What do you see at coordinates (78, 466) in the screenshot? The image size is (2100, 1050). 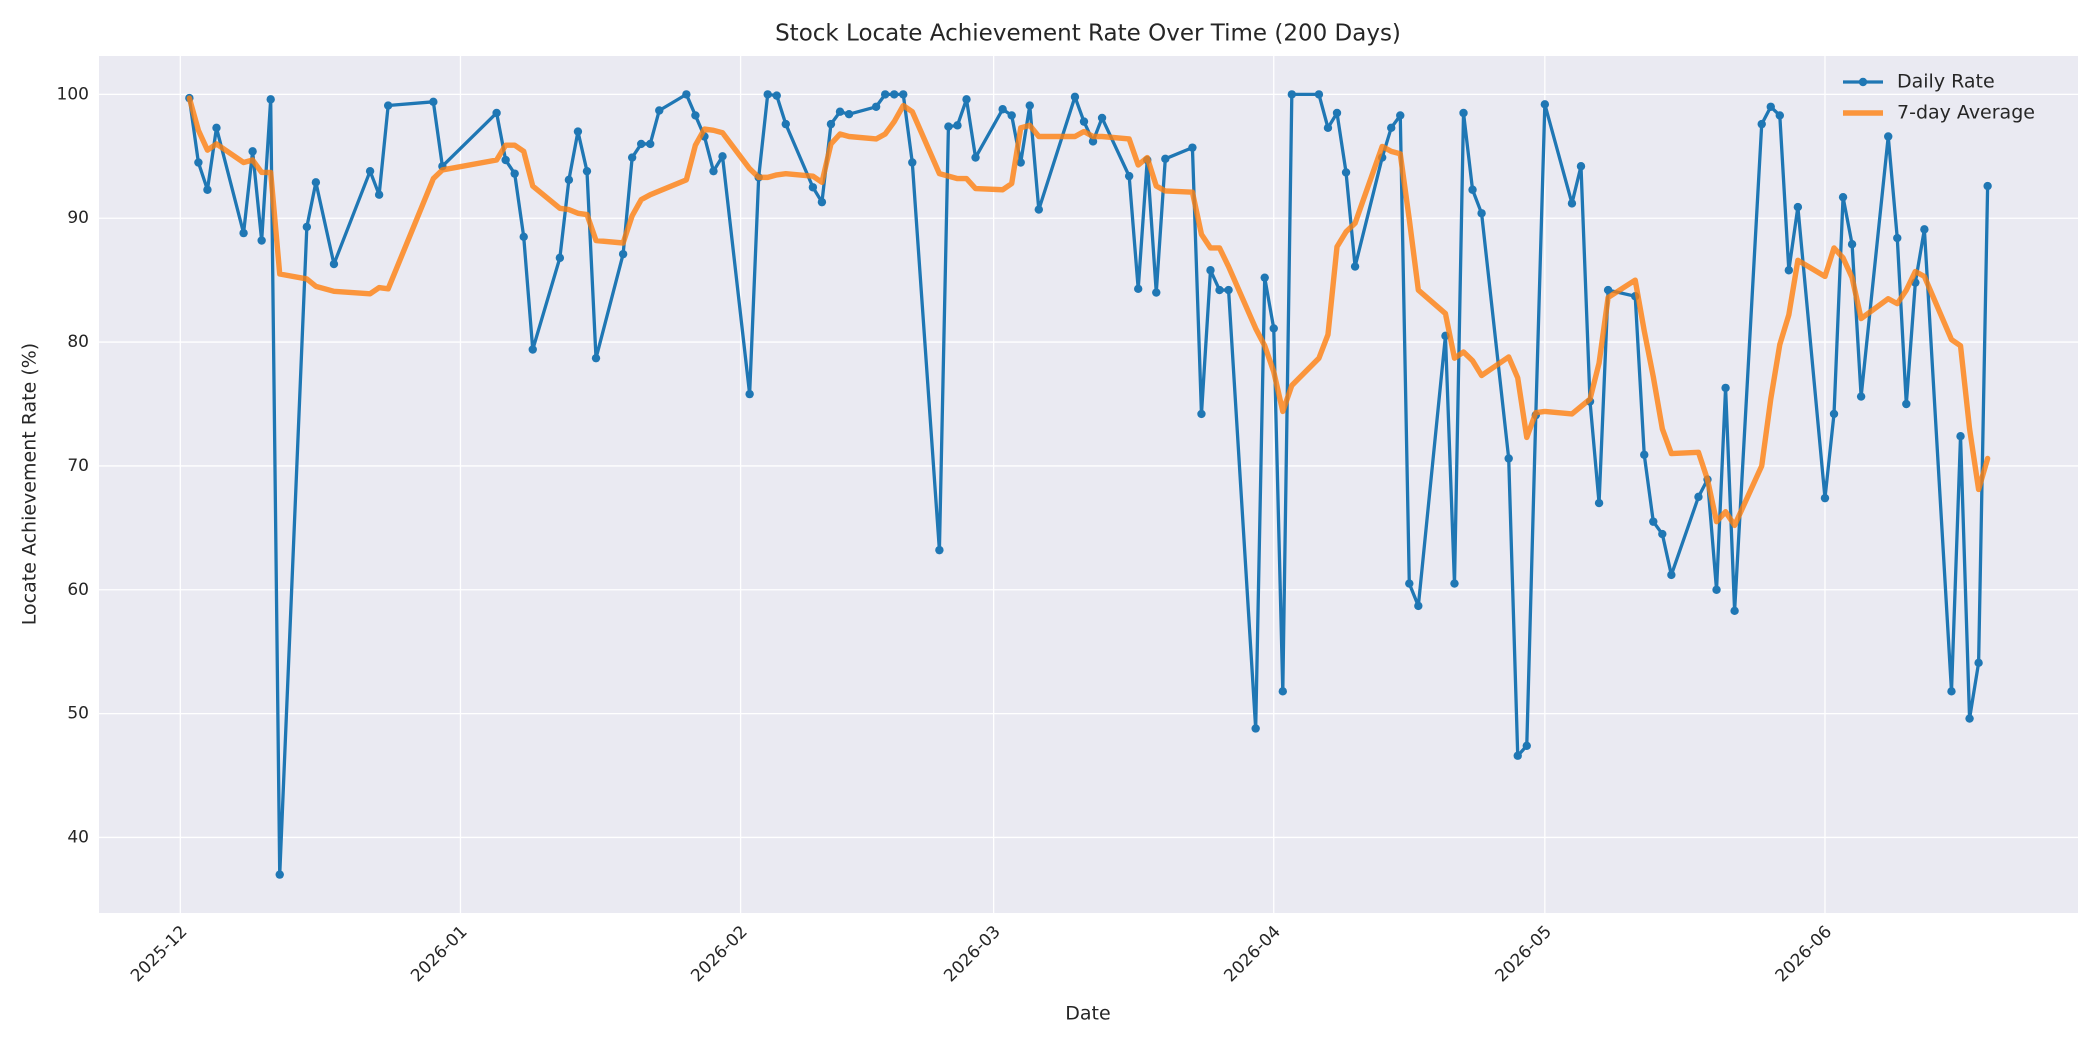 I see `y-tick-label: 70` at bounding box center [78, 466].